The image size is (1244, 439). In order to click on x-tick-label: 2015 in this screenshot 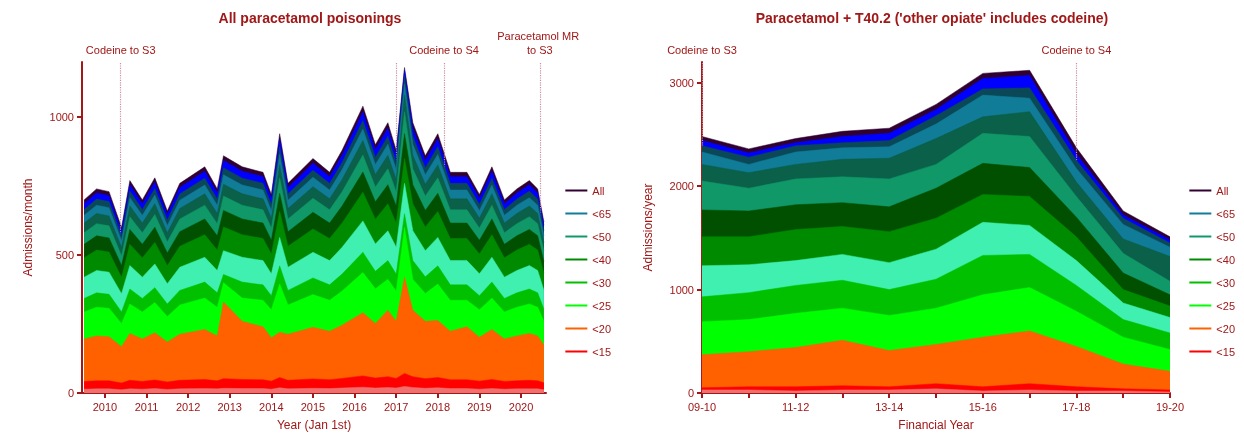, I will do `click(313, 406)`.